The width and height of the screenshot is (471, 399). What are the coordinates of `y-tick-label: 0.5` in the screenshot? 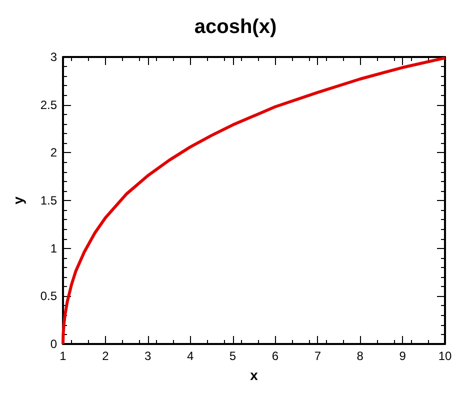 It's located at (49, 296).